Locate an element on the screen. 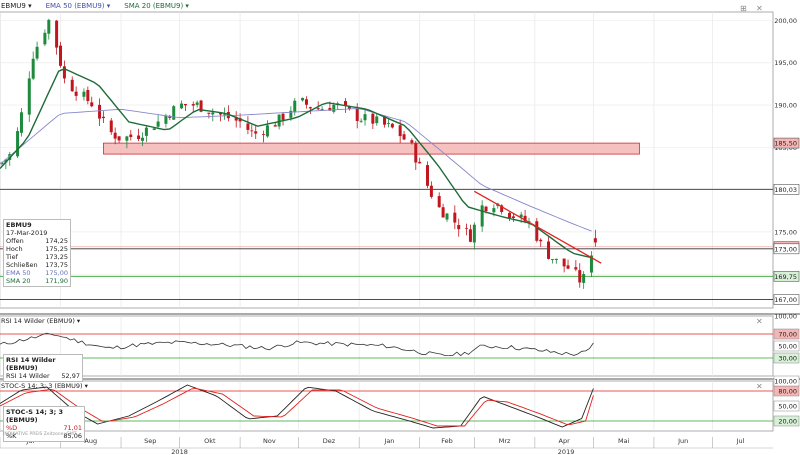 The height and width of the screenshot is (455, 800). stoc-y-tick-label: 80,00 is located at coordinates (787, 392).